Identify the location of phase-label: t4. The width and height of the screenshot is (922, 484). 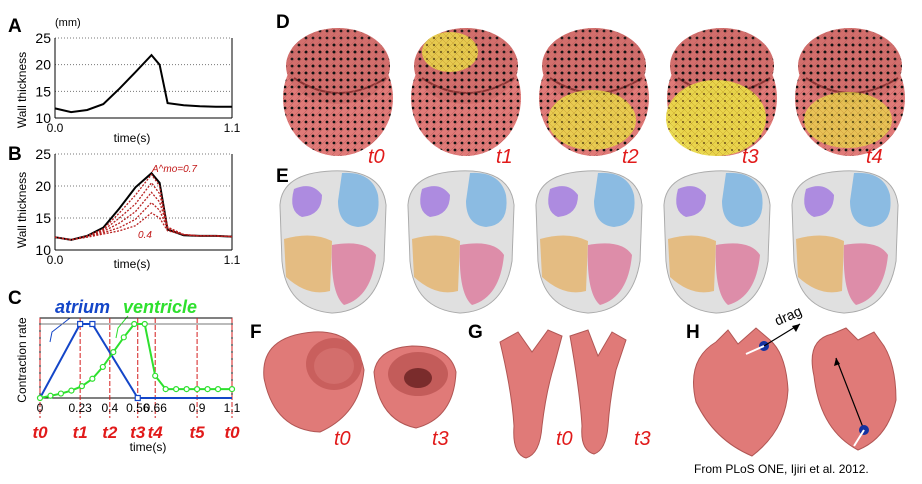
(156, 432).